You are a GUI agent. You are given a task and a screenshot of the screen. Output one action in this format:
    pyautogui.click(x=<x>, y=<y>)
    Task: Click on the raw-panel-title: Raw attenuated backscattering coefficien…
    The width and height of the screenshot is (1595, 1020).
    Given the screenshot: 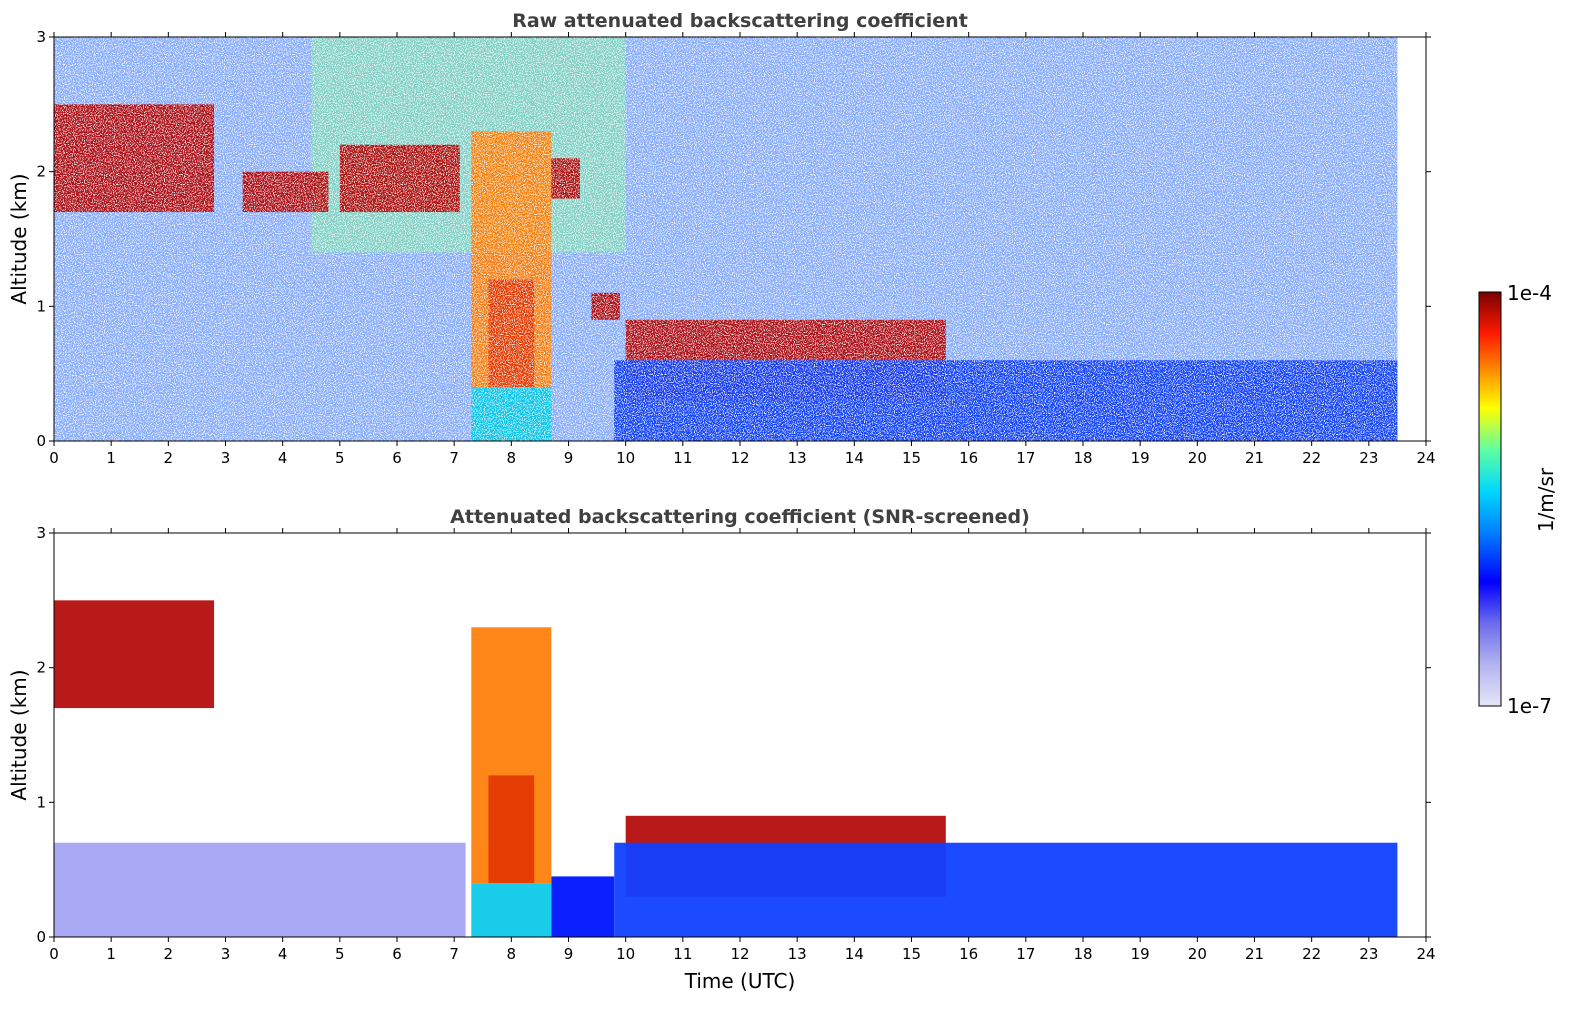 What is the action you would take?
    pyautogui.click(x=740, y=21)
    